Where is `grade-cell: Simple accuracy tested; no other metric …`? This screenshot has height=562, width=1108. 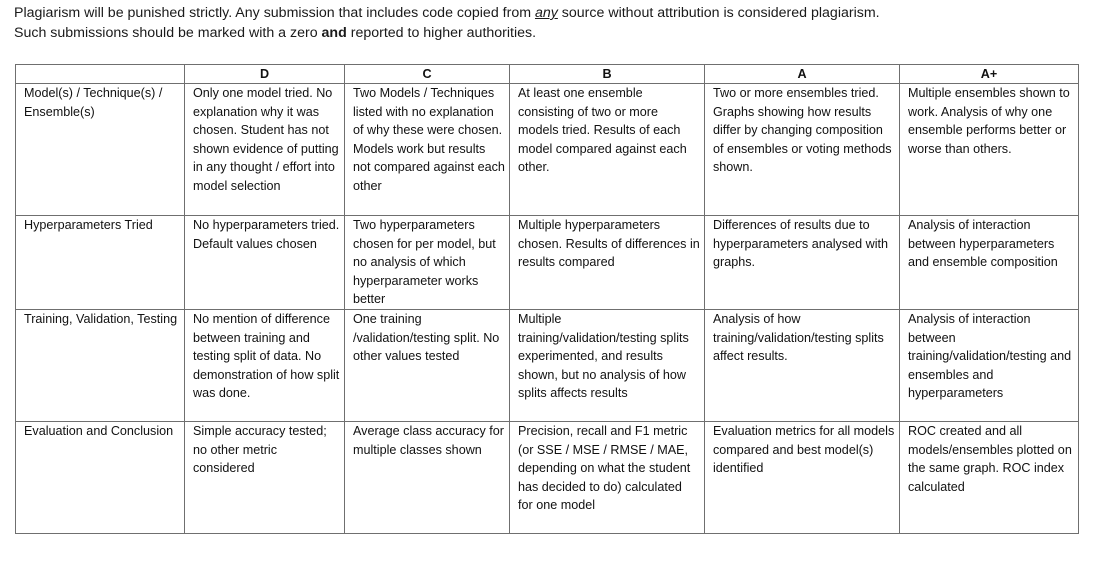 grade-cell: Simple accuracy tested; no other metric … is located at coordinates (264, 477).